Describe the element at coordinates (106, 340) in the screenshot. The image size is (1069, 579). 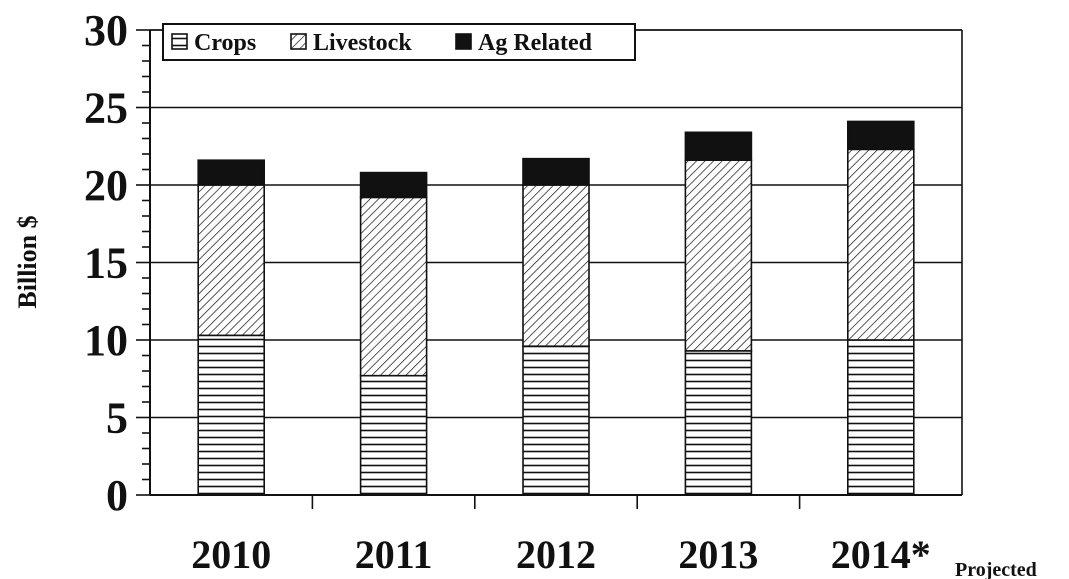
I see `y-tick-label-10: 10` at that location.